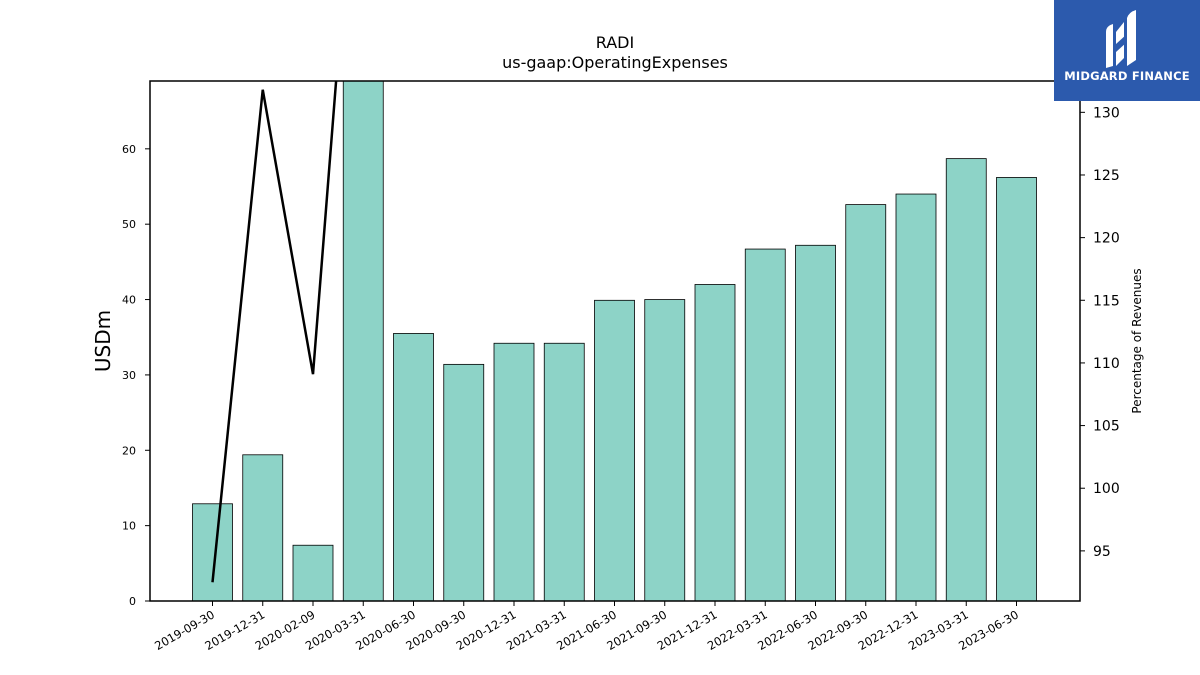  What do you see at coordinates (615, 42) in the screenshot?
I see `chart-title: RADI` at bounding box center [615, 42].